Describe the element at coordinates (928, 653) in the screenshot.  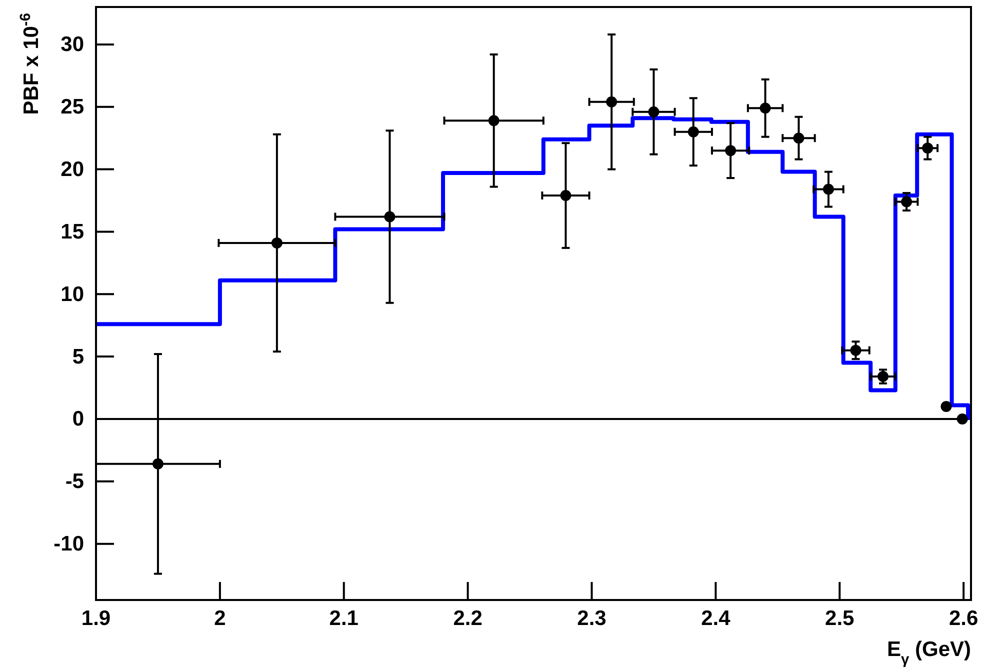
I see `x-axis-title: E$_{γ}$ (GeV)` at that location.